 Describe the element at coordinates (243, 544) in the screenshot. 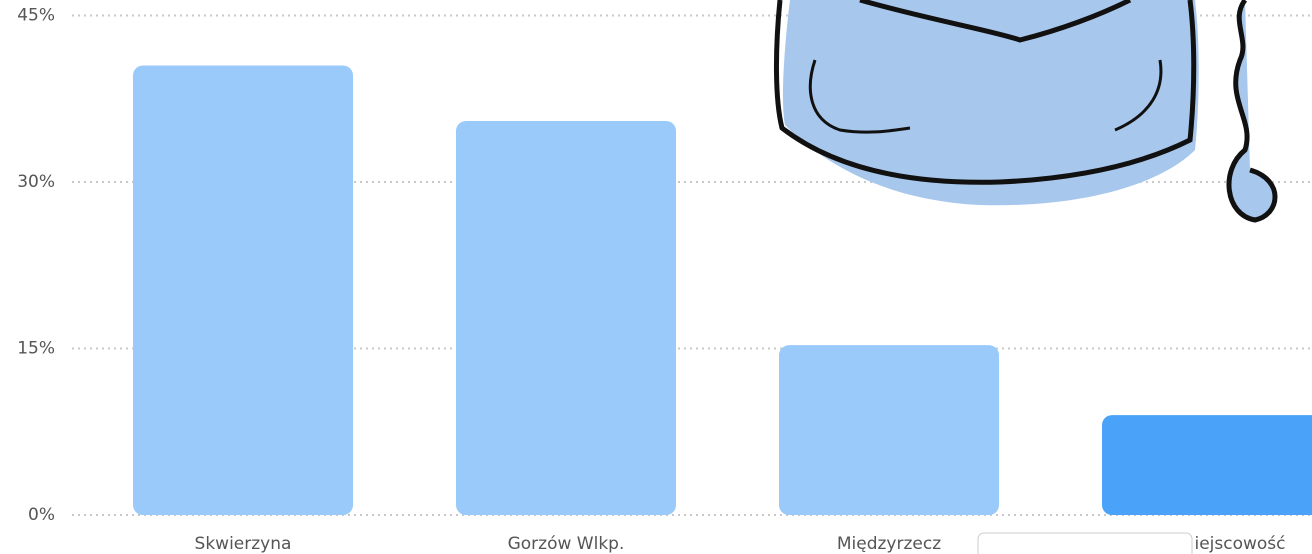

I see `x-tick-label: Skwierzyna` at that location.